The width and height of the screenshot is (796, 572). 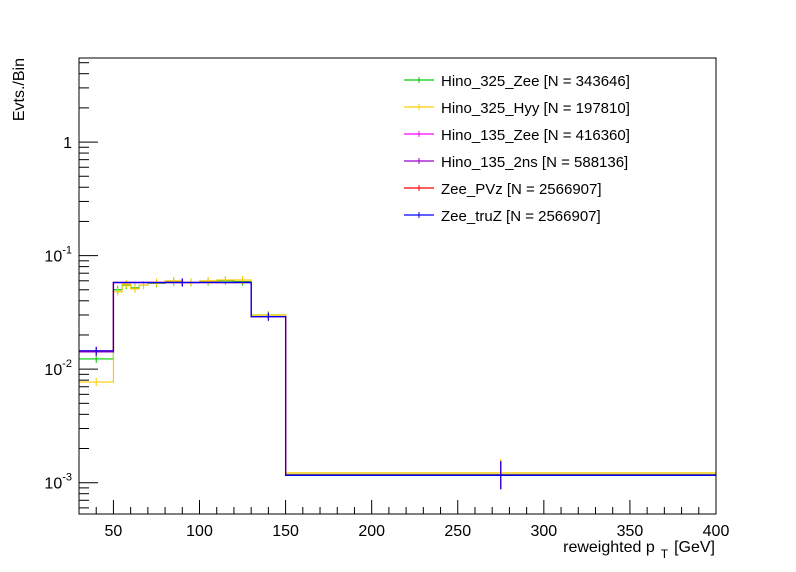 I want to click on x-axis: 50 100 150 200 250 300 350 400, so click(x=404, y=520).